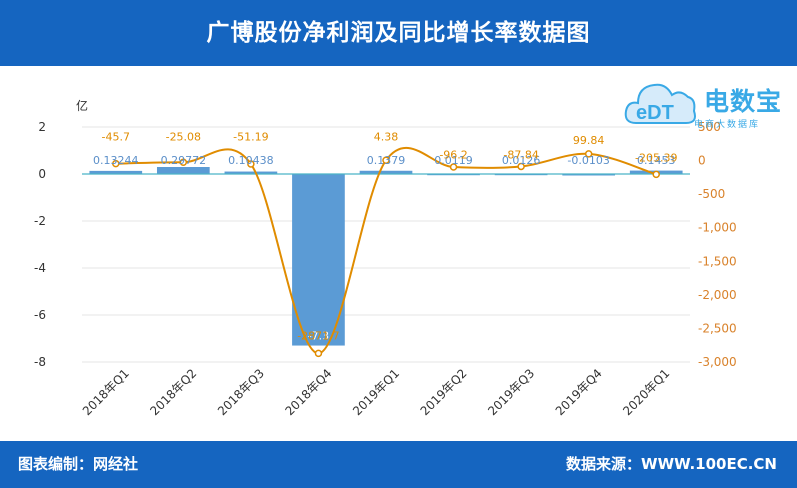 This screenshot has height=488, width=797. Describe the element at coordinates (116, 137) in the screenshot. I see `line-data-label: -45.7` at that location.